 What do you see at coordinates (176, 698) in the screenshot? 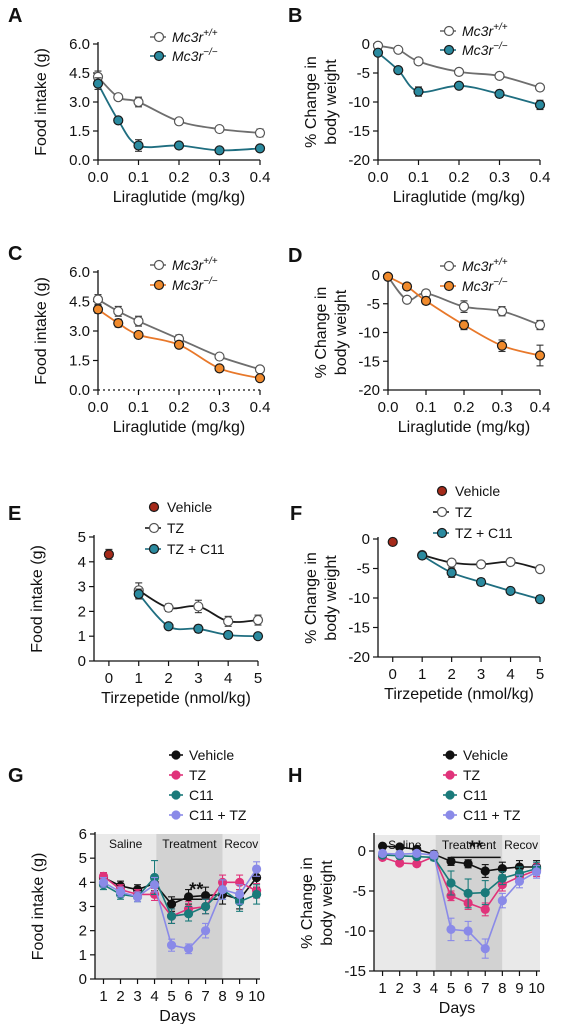
I see `x-axis-title: Tirzepetide (nmol/kg)` at bounding box center [176, 698].